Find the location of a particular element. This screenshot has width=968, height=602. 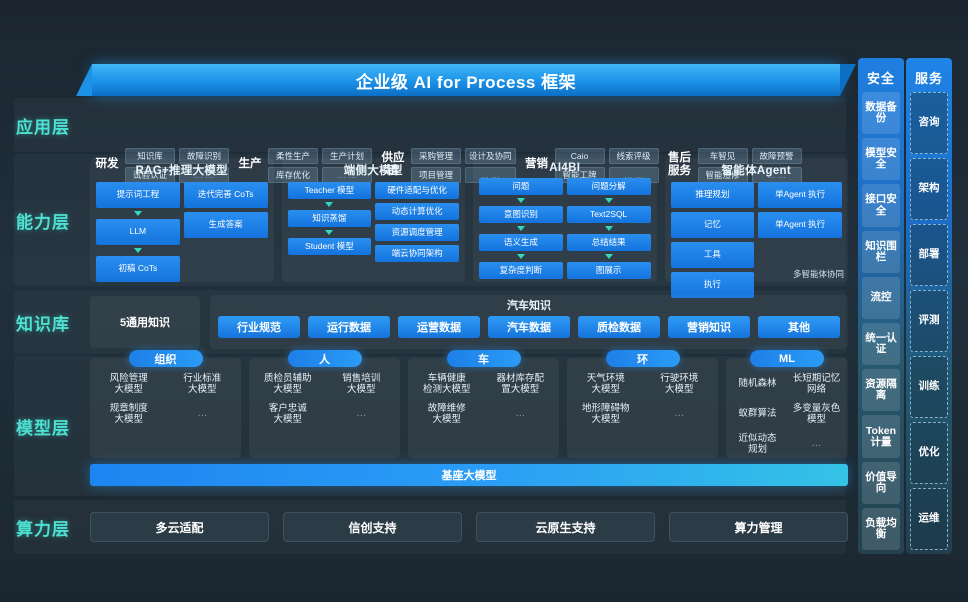

capability-node: 生成答案 is located at coordinates (225, 225).